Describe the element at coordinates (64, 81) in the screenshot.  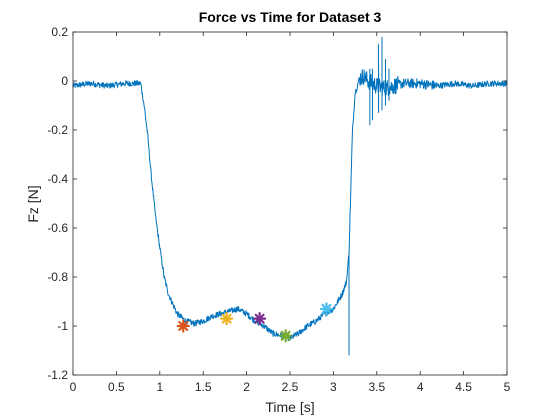
I see `y-tick-label: 0` at that location.